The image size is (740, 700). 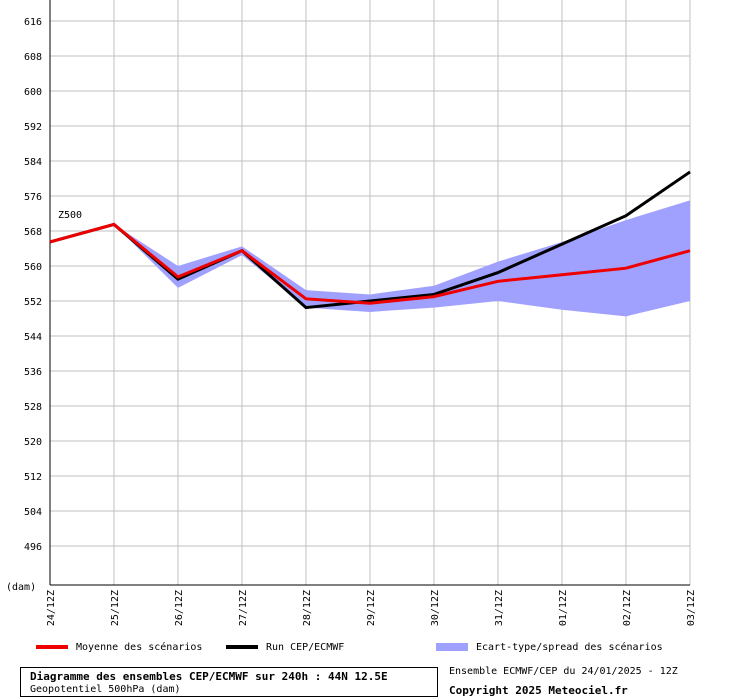 I want to click on legend-mean-label: Moyenne des scénarios, so click(x=139, y=647).